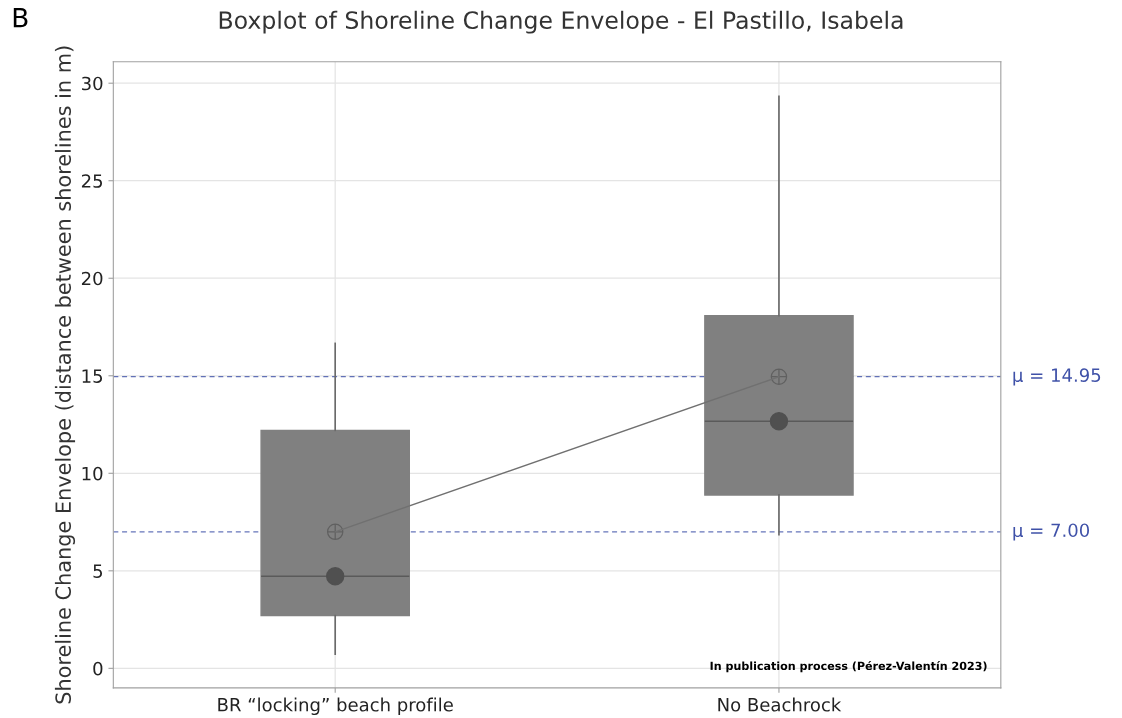 This screenshot has width=1122, height=718. I want to click on annotation: In publication process (Pérez-Valentín 2023), so click(848, 666).